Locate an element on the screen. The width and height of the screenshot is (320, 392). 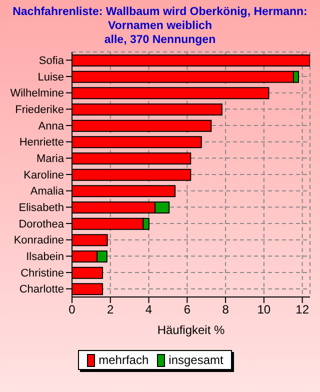
chart-title: Nachfahrenliste: Wallbaum wird Oberkönig, Hermann: is located at coordinates (160, 12).